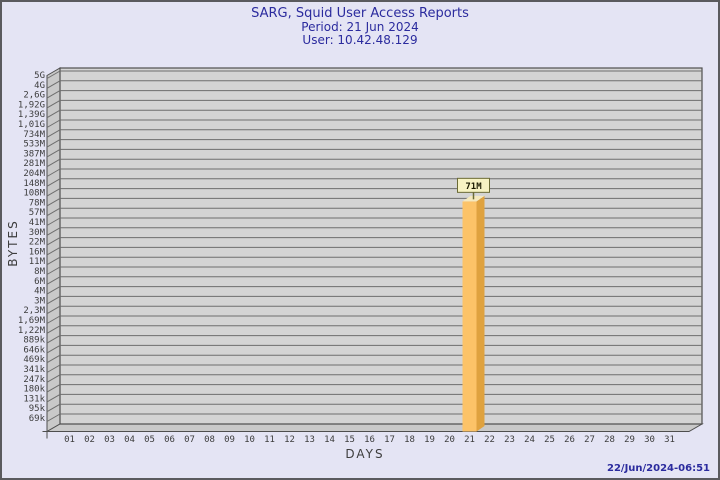 The image size is (720, 480). What do you see at coordinates (129, 440) in the screenshot?
I see `x-tick-label: 04` at bounding box center [129, 440].